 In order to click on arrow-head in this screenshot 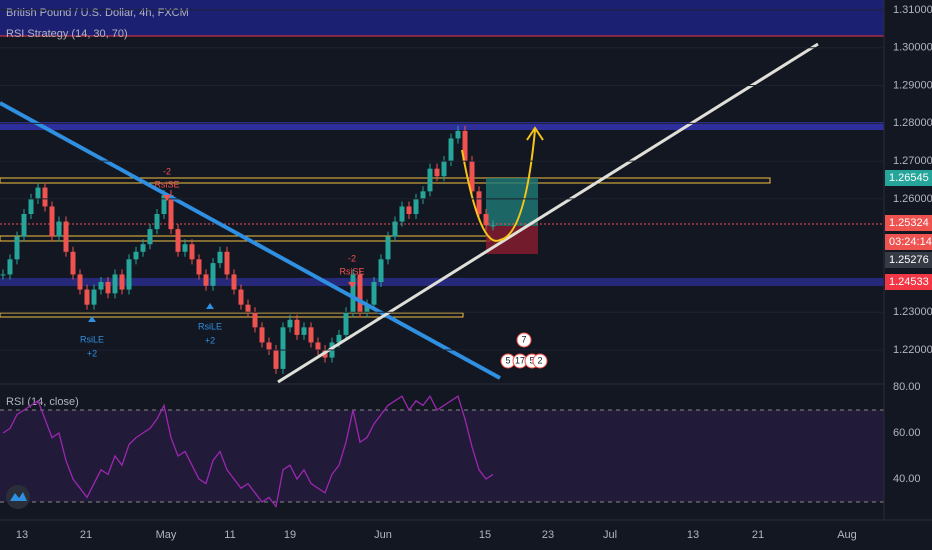, I will do `click(535, 133)`.